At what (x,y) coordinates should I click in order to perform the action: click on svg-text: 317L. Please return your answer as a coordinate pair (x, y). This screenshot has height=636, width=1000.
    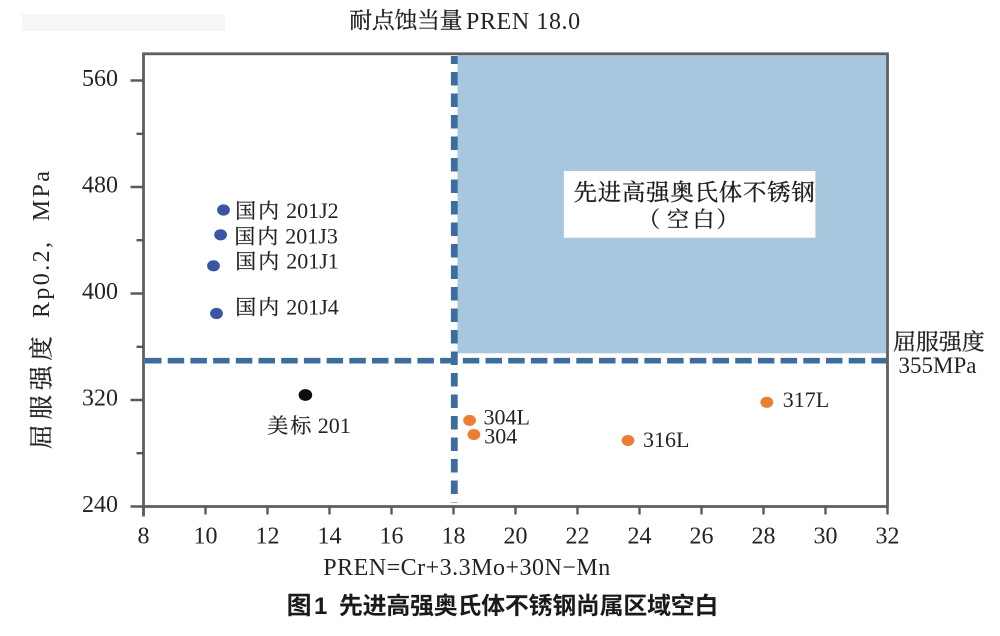
    Looking at the image, I should click on (806, 399).